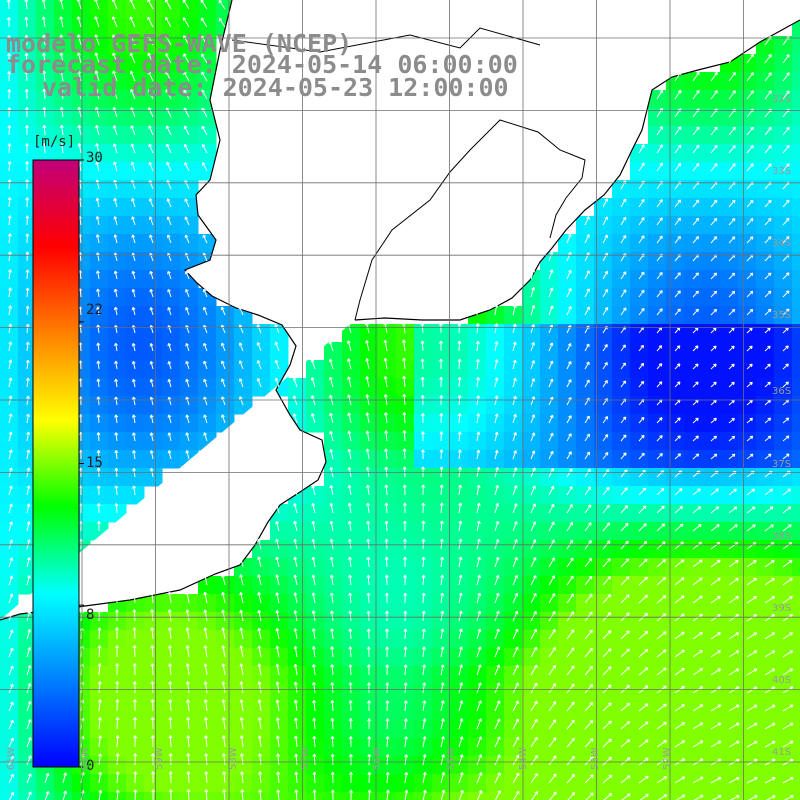 The height and width of the screenshot is (800, 800). What do you see at coordinates (782, 608) in the screenshot?
I see `lat-label: 39S` at bounding box center [782, 608].